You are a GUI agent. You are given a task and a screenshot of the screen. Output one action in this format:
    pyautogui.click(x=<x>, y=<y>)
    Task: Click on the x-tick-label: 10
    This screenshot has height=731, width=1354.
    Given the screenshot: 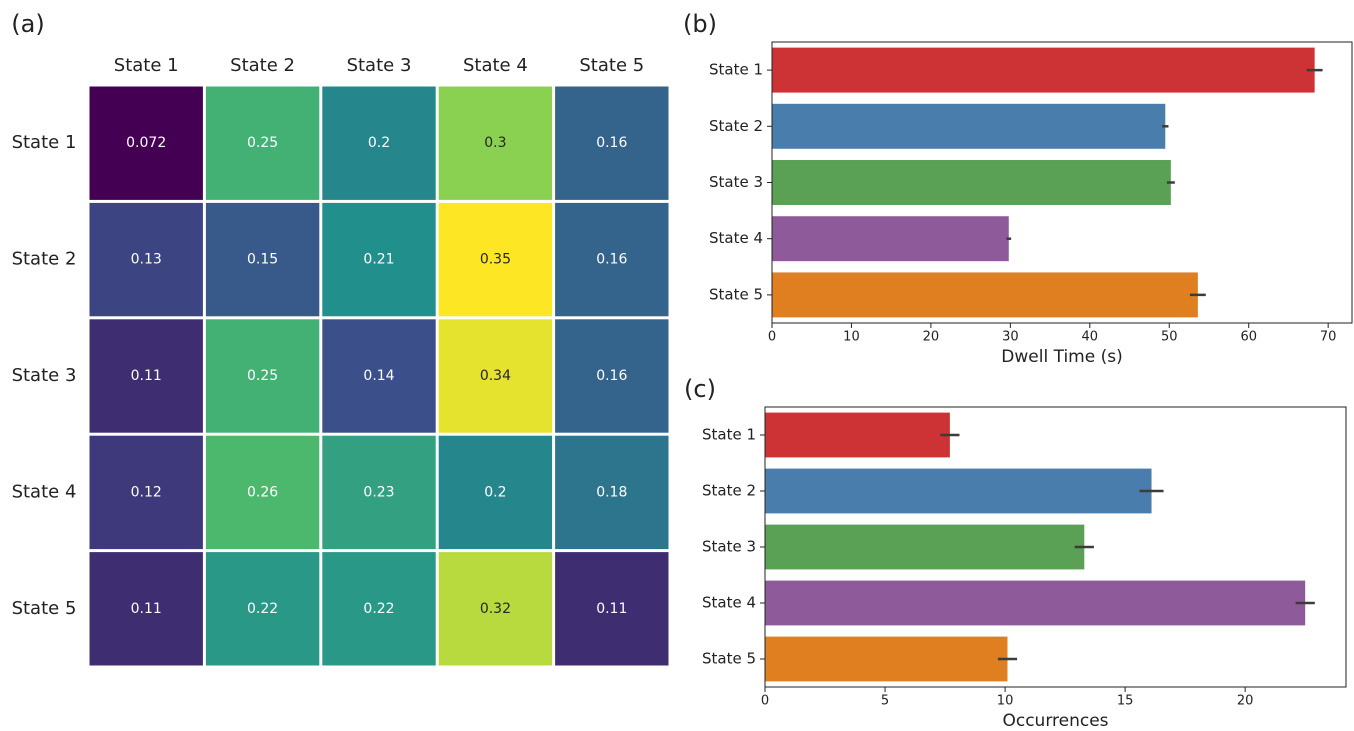 What is the action you would take?
    pyautogui.click(x=1005, y=701)
    